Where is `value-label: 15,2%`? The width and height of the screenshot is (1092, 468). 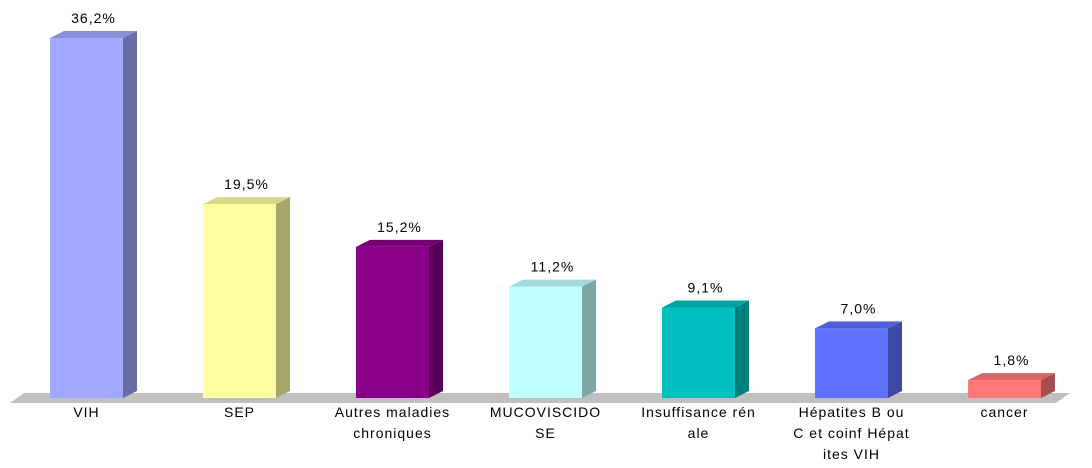 value-label: 15,2% is located at coordinates (399, 227).